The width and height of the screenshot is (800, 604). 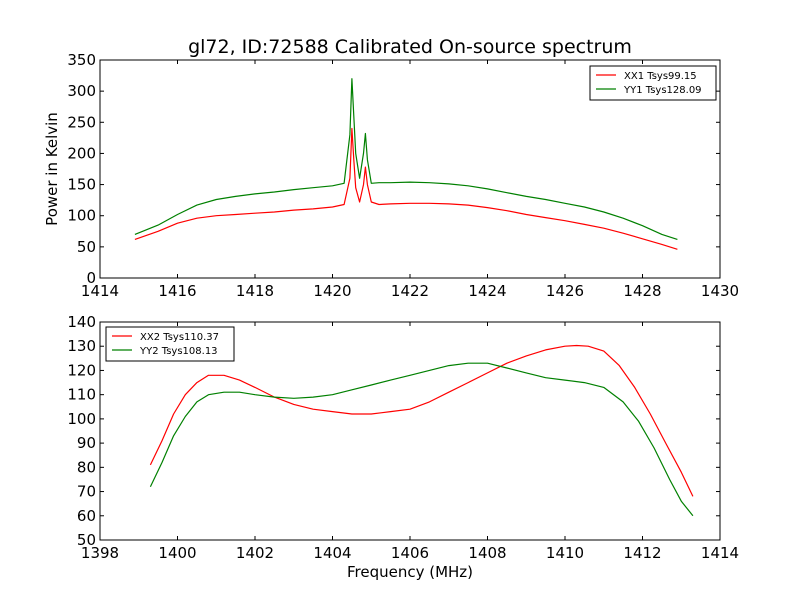 What do you see at coordinates (177, 553) in the screenshot?
I see `bottom-x-tick-label: 1400` at bounding box center [177, 553].